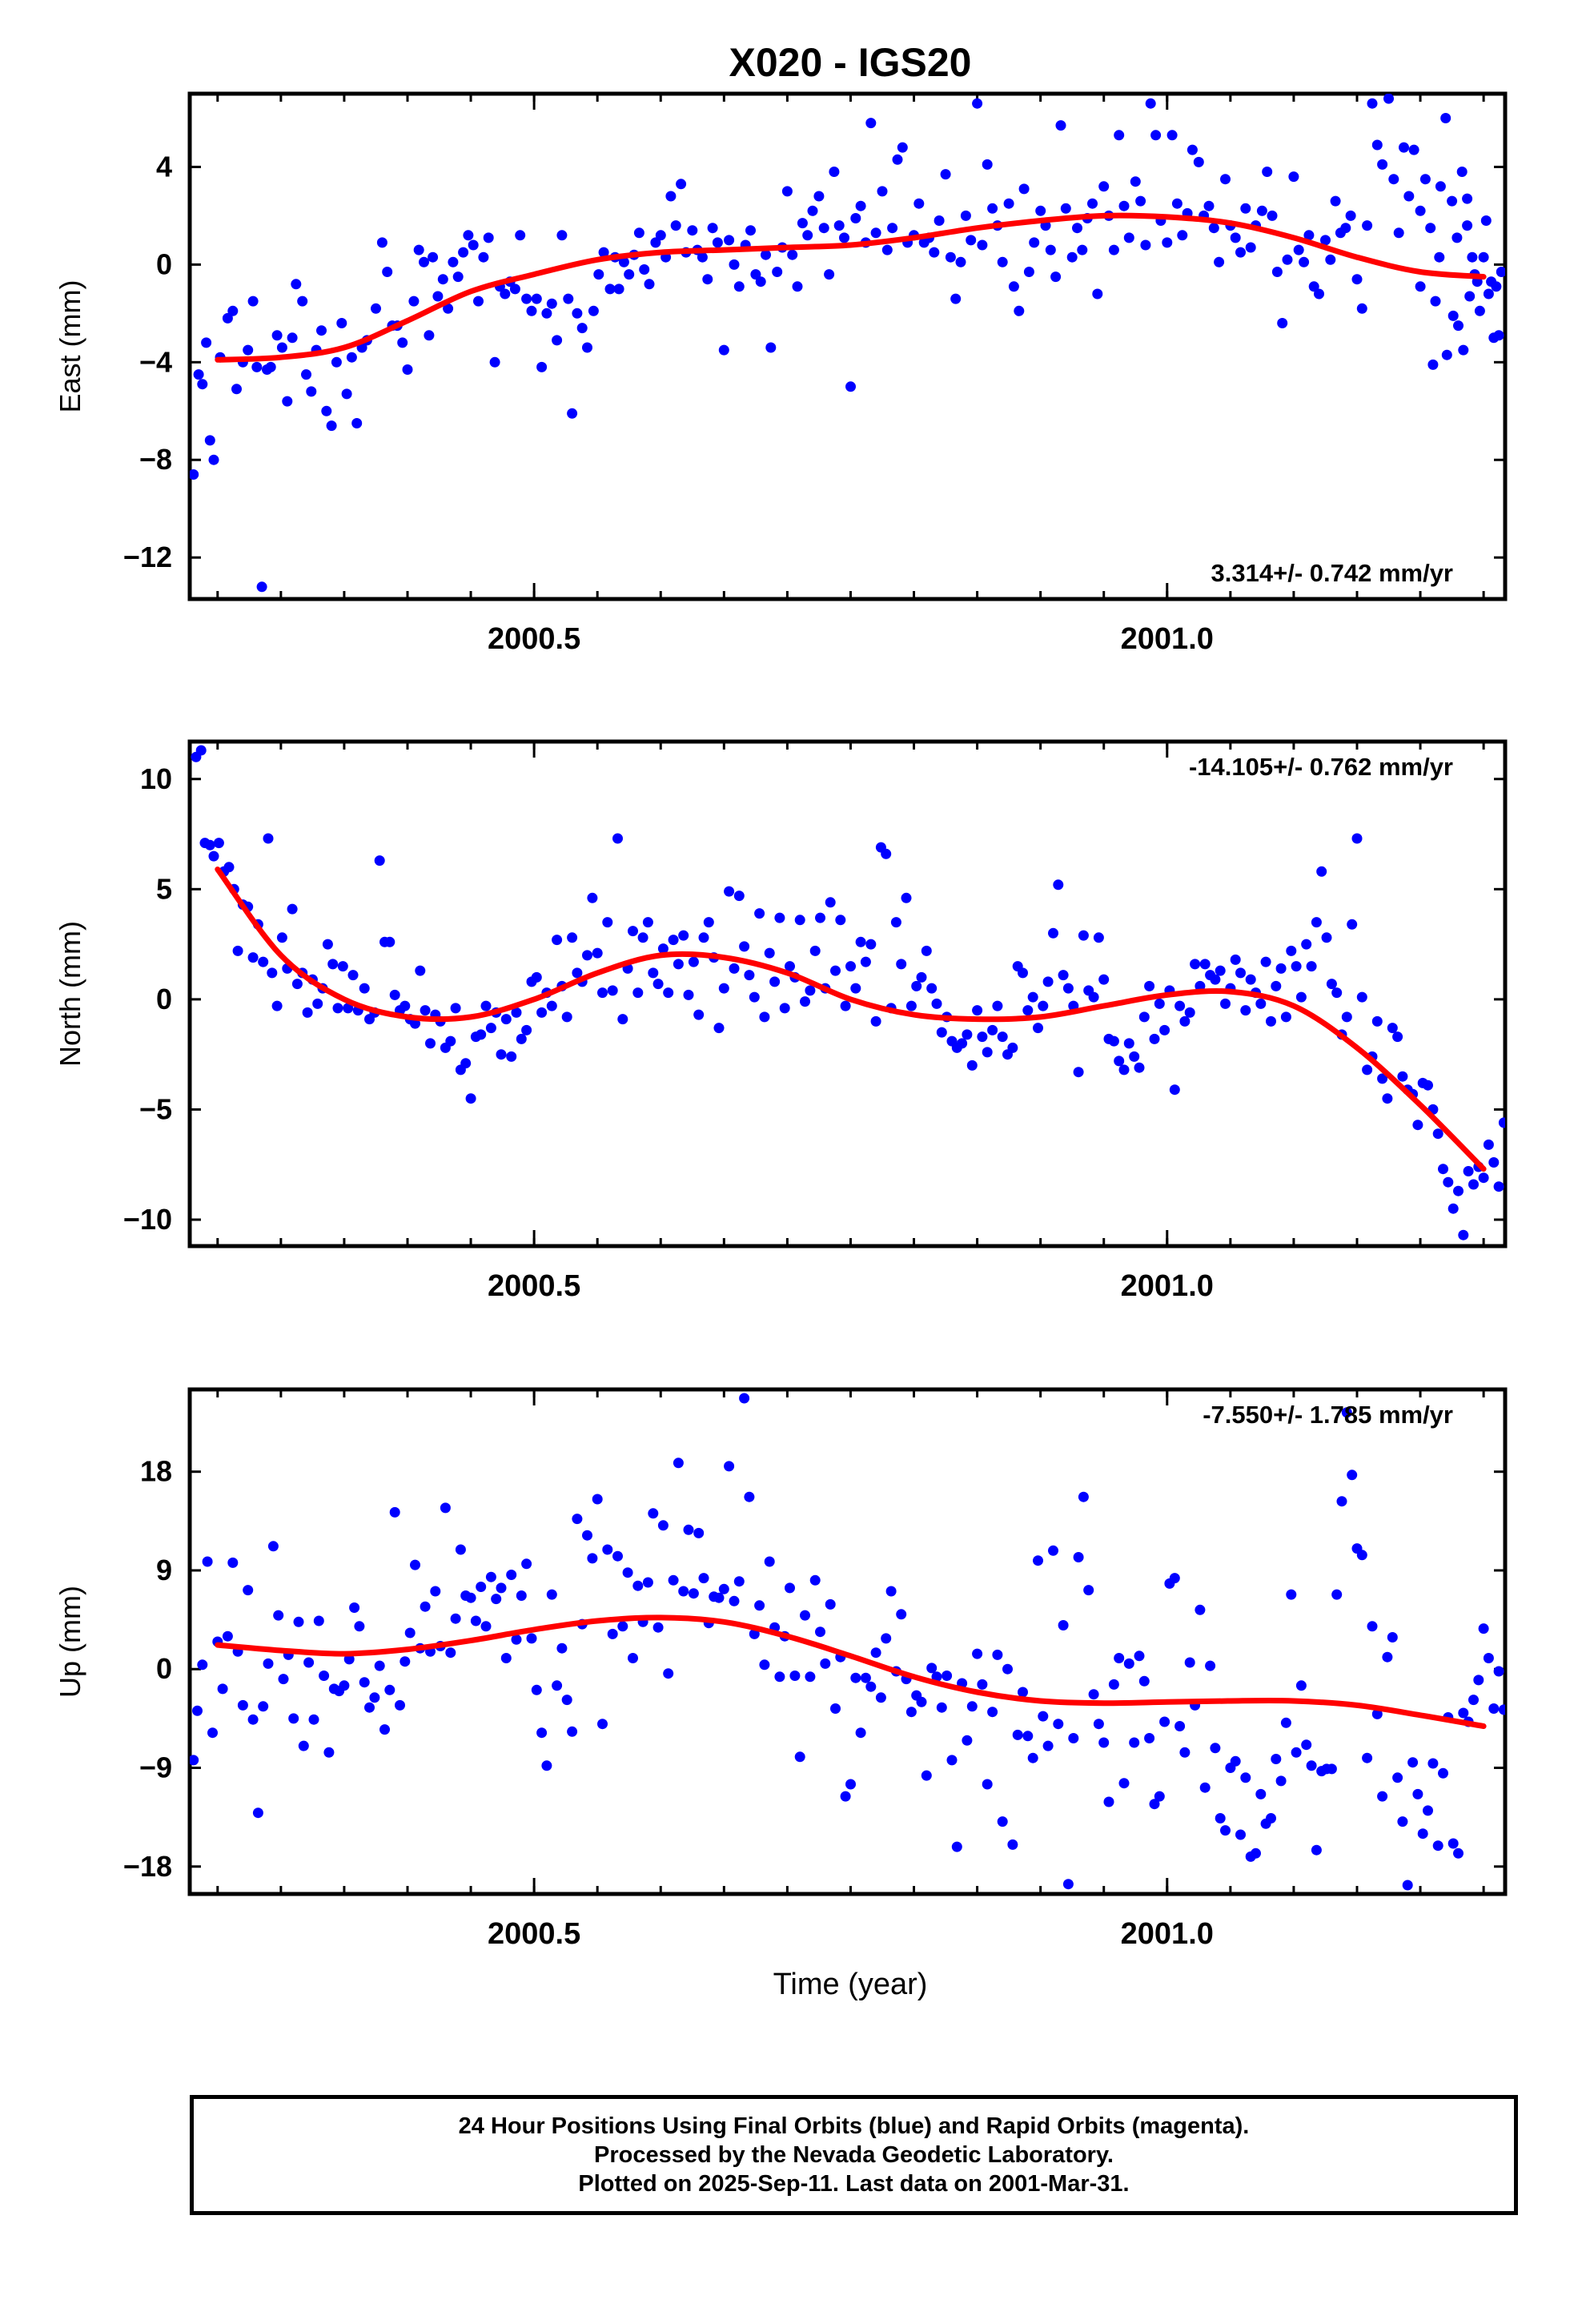 This screenshot has width=1582, height=2324. I want to click on x-tick-label: 2001.0, so click(1167, 1286).